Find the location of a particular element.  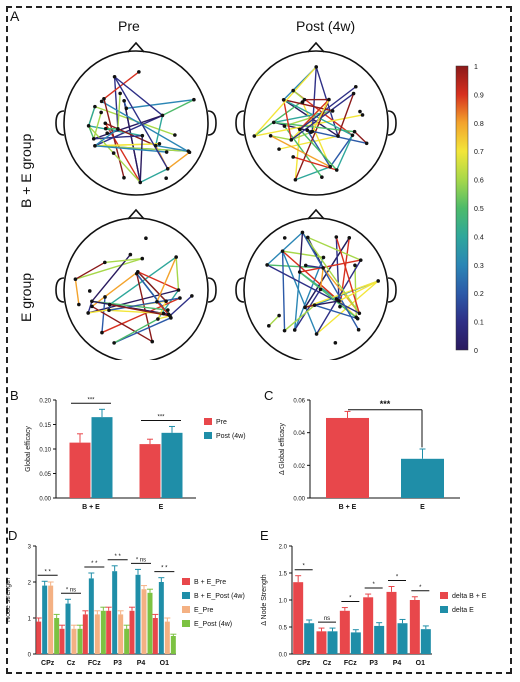

head-map is located at coordinates (316, 118).